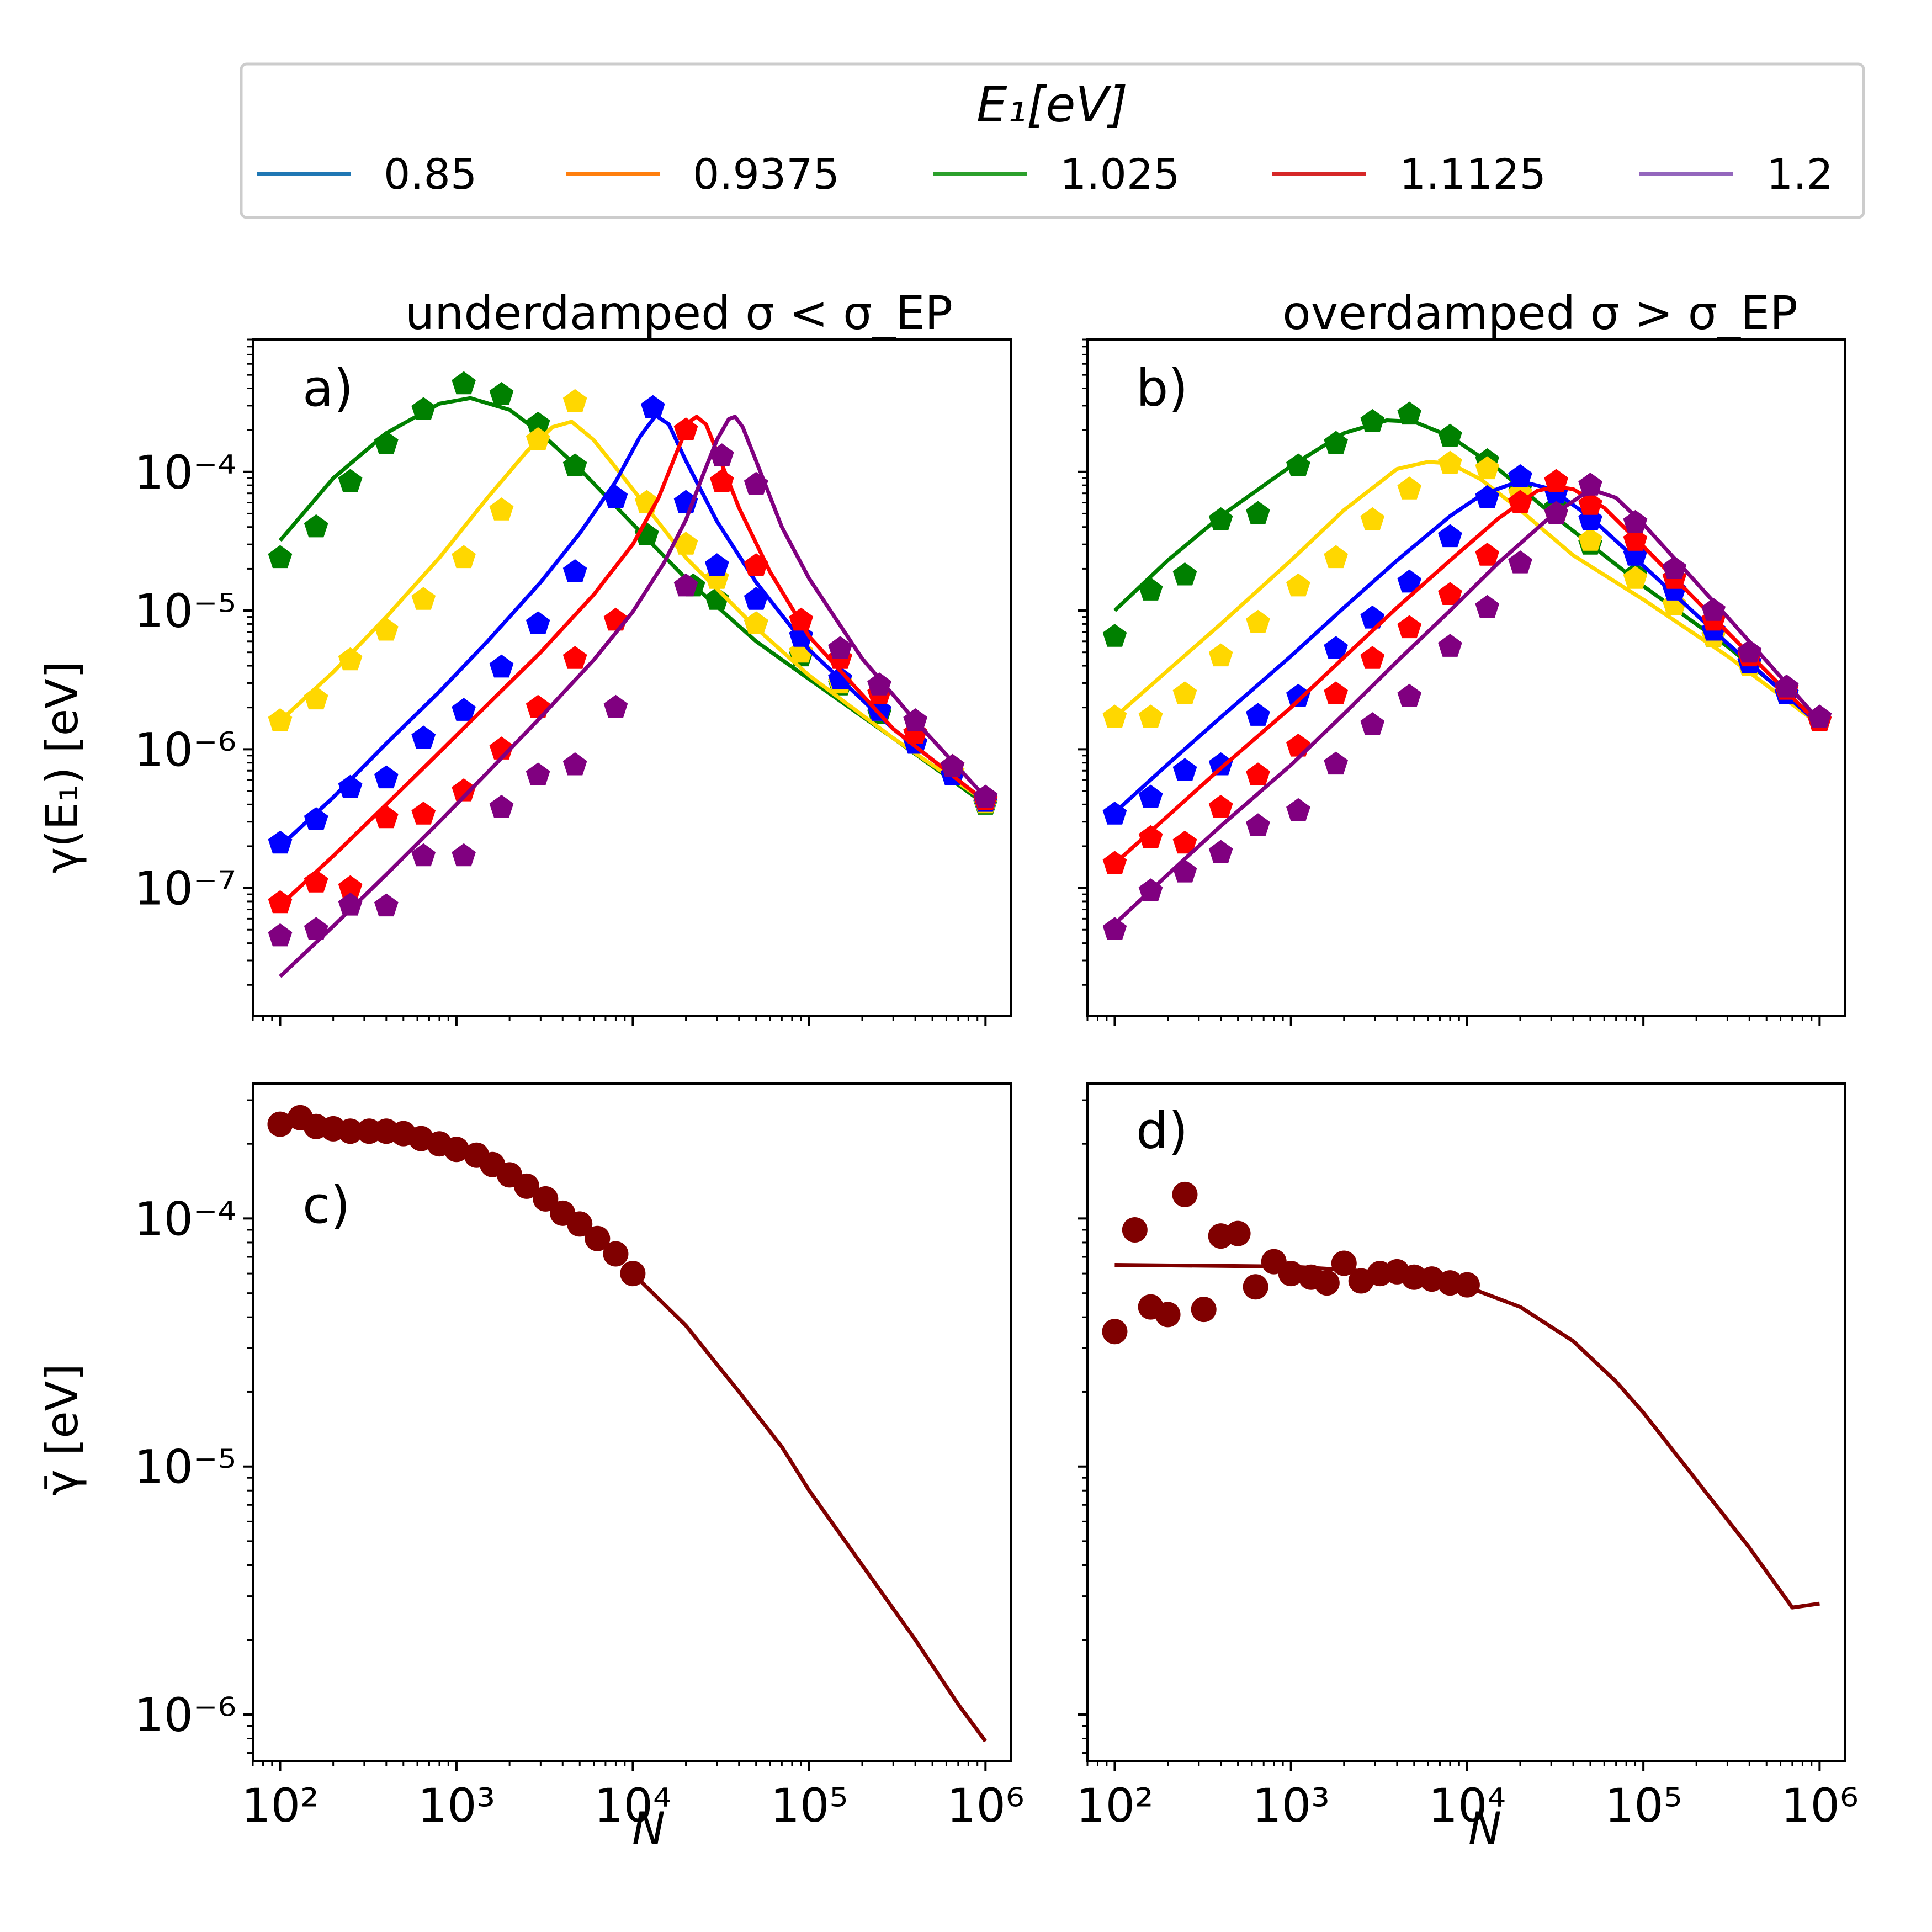 The image size is (1932, 1932). Describe the element at coordinates (1120, 175) in the screenshot. I see `legend-label-2: 1.025` at that location.